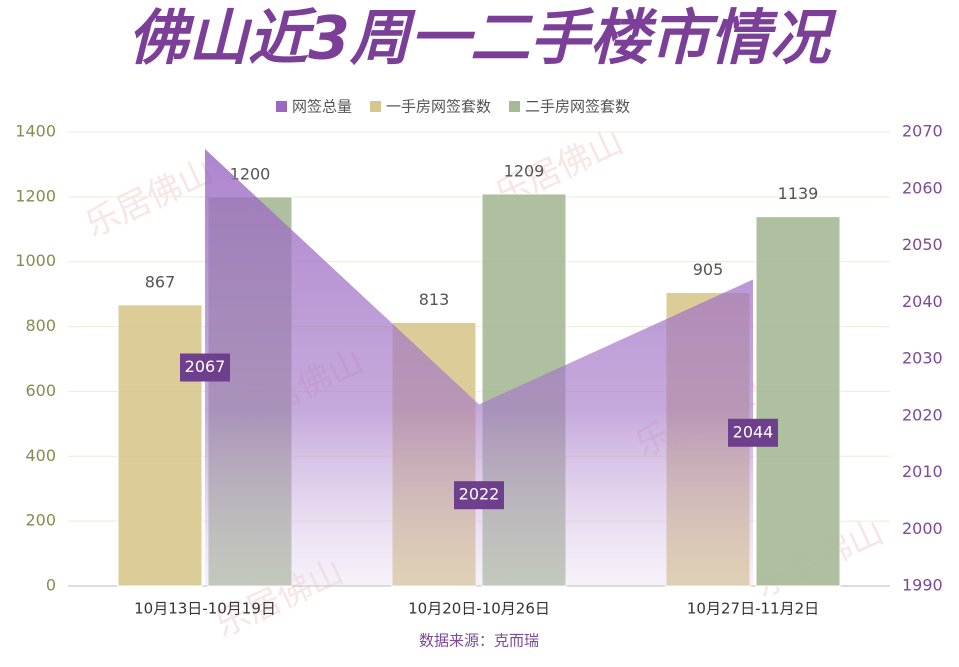 The height and width of the screenshot is (667, 959). Describe the element at coordinates (479, 609) in the screenshot. I see `x-tick-label: 10月20日-10月26日` at that location.